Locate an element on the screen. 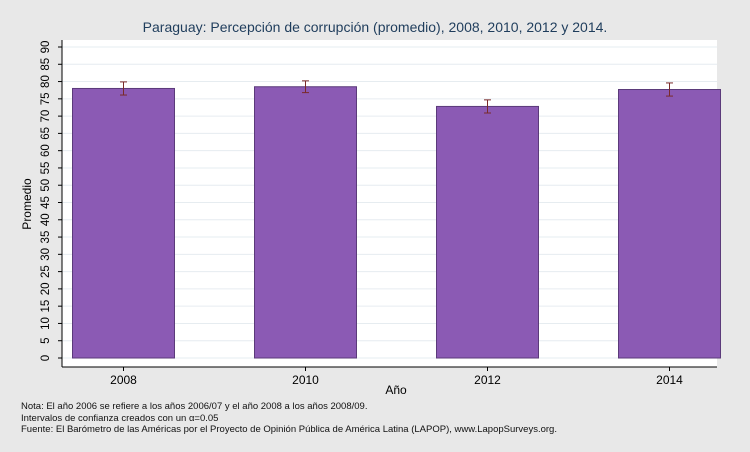 The width and height of the screenshot is (750, 452). y-tick-label: 40 is located at coordinates (46, 219).